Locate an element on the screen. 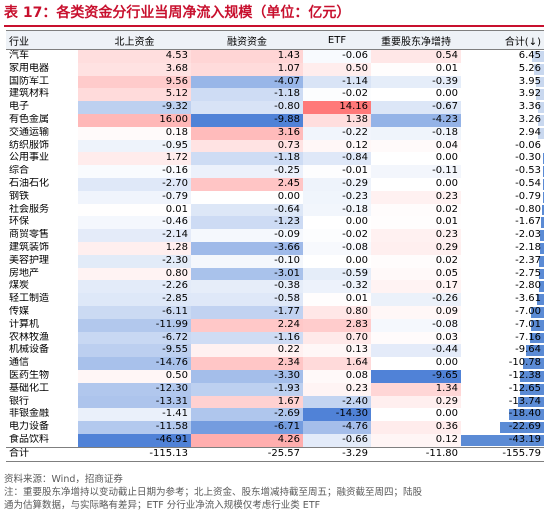 This screenshot has width=550, height=511. holders-cell: 0.03 is located at coordinates (416, 338).